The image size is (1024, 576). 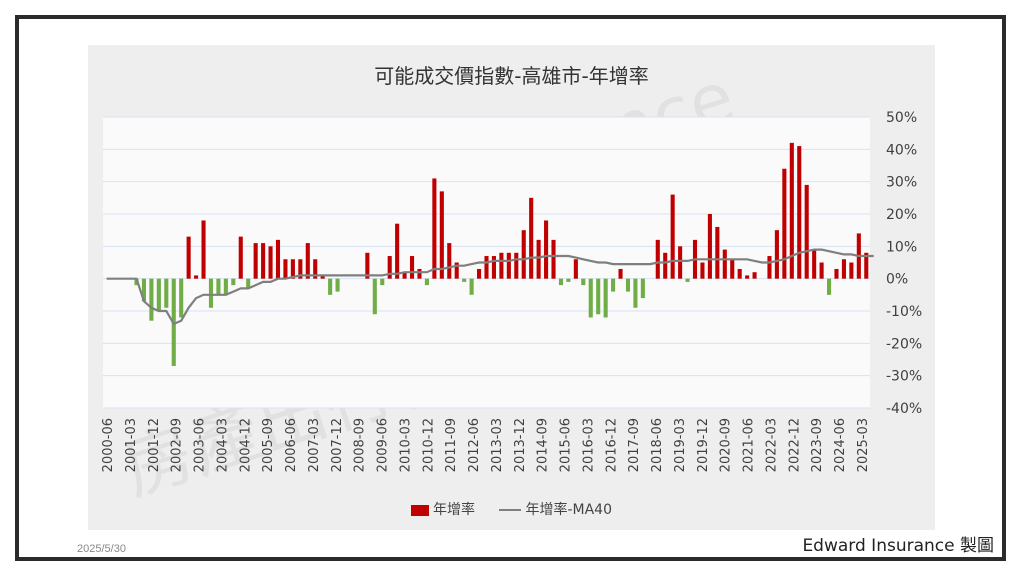 I want to click on x-tick-label: 2010-03, so click(x=405, y=445).